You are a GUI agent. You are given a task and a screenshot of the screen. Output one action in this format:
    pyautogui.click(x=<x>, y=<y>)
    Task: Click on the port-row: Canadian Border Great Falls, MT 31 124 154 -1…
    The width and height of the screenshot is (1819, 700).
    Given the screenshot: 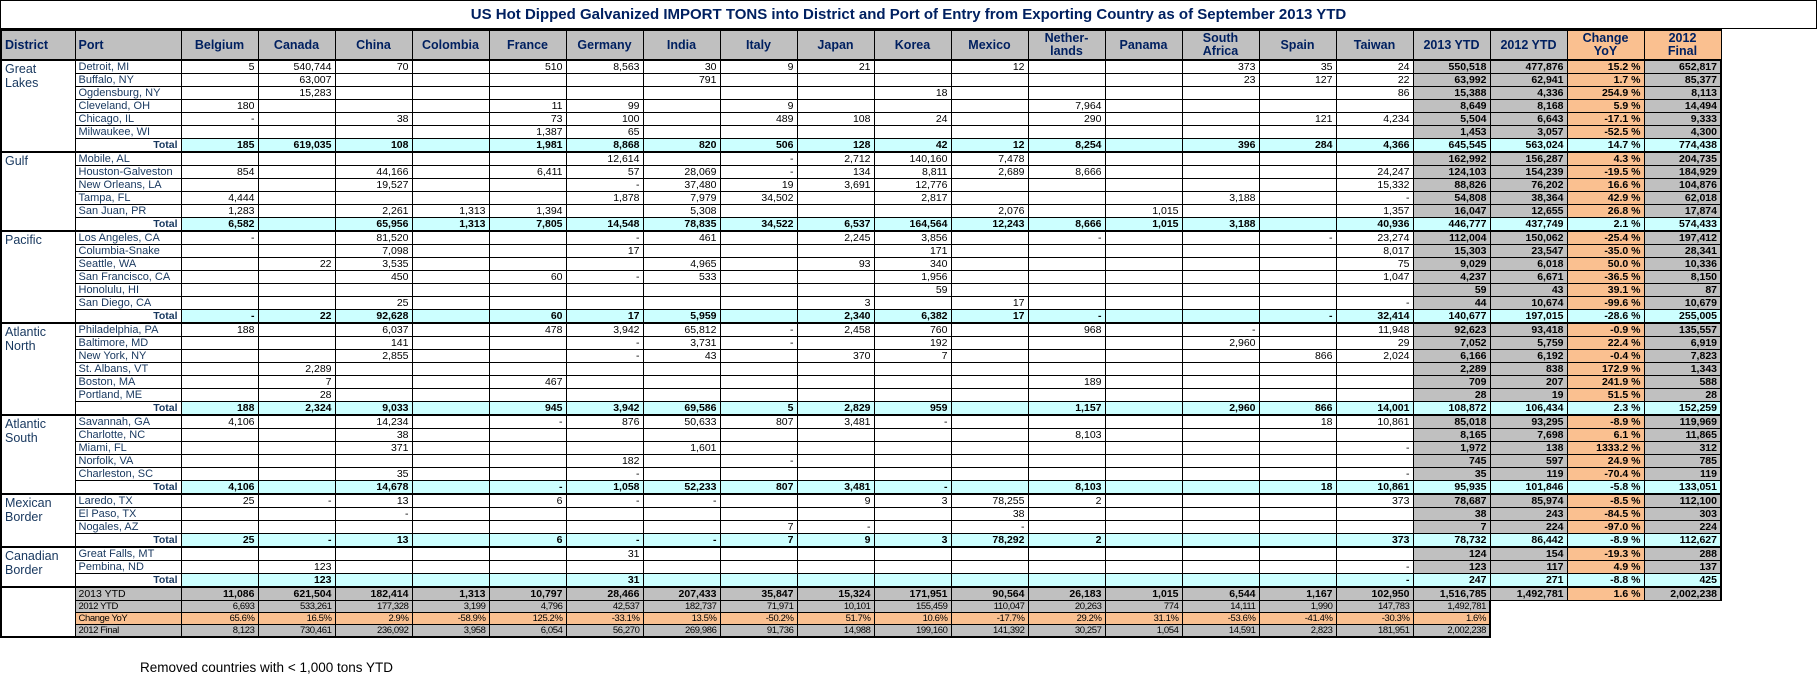 What is the action you would take?
    pyautogui.click(x=861, y=567)
    